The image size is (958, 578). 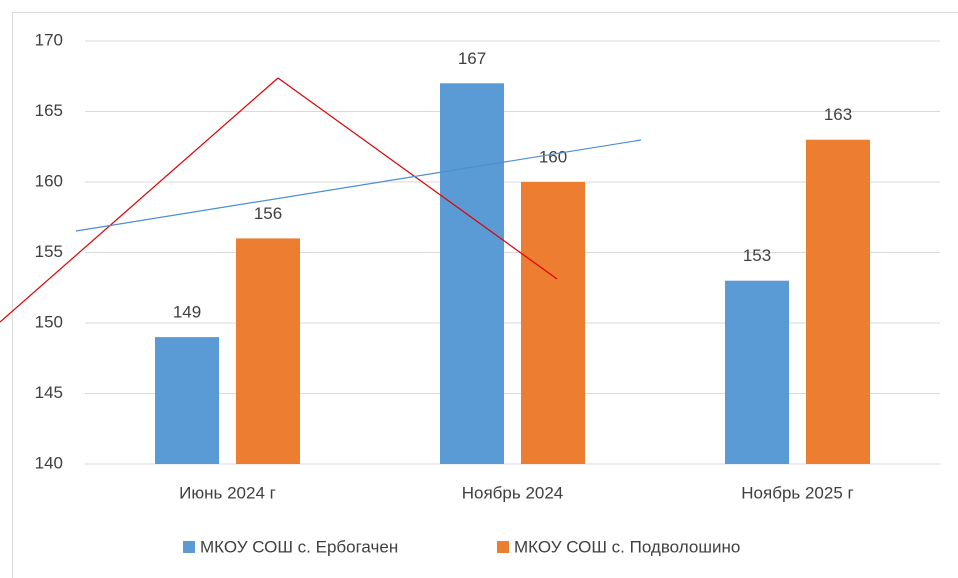 I want to click on x-tick-label: Июнь 2024 г, so click(x=227, y=492).